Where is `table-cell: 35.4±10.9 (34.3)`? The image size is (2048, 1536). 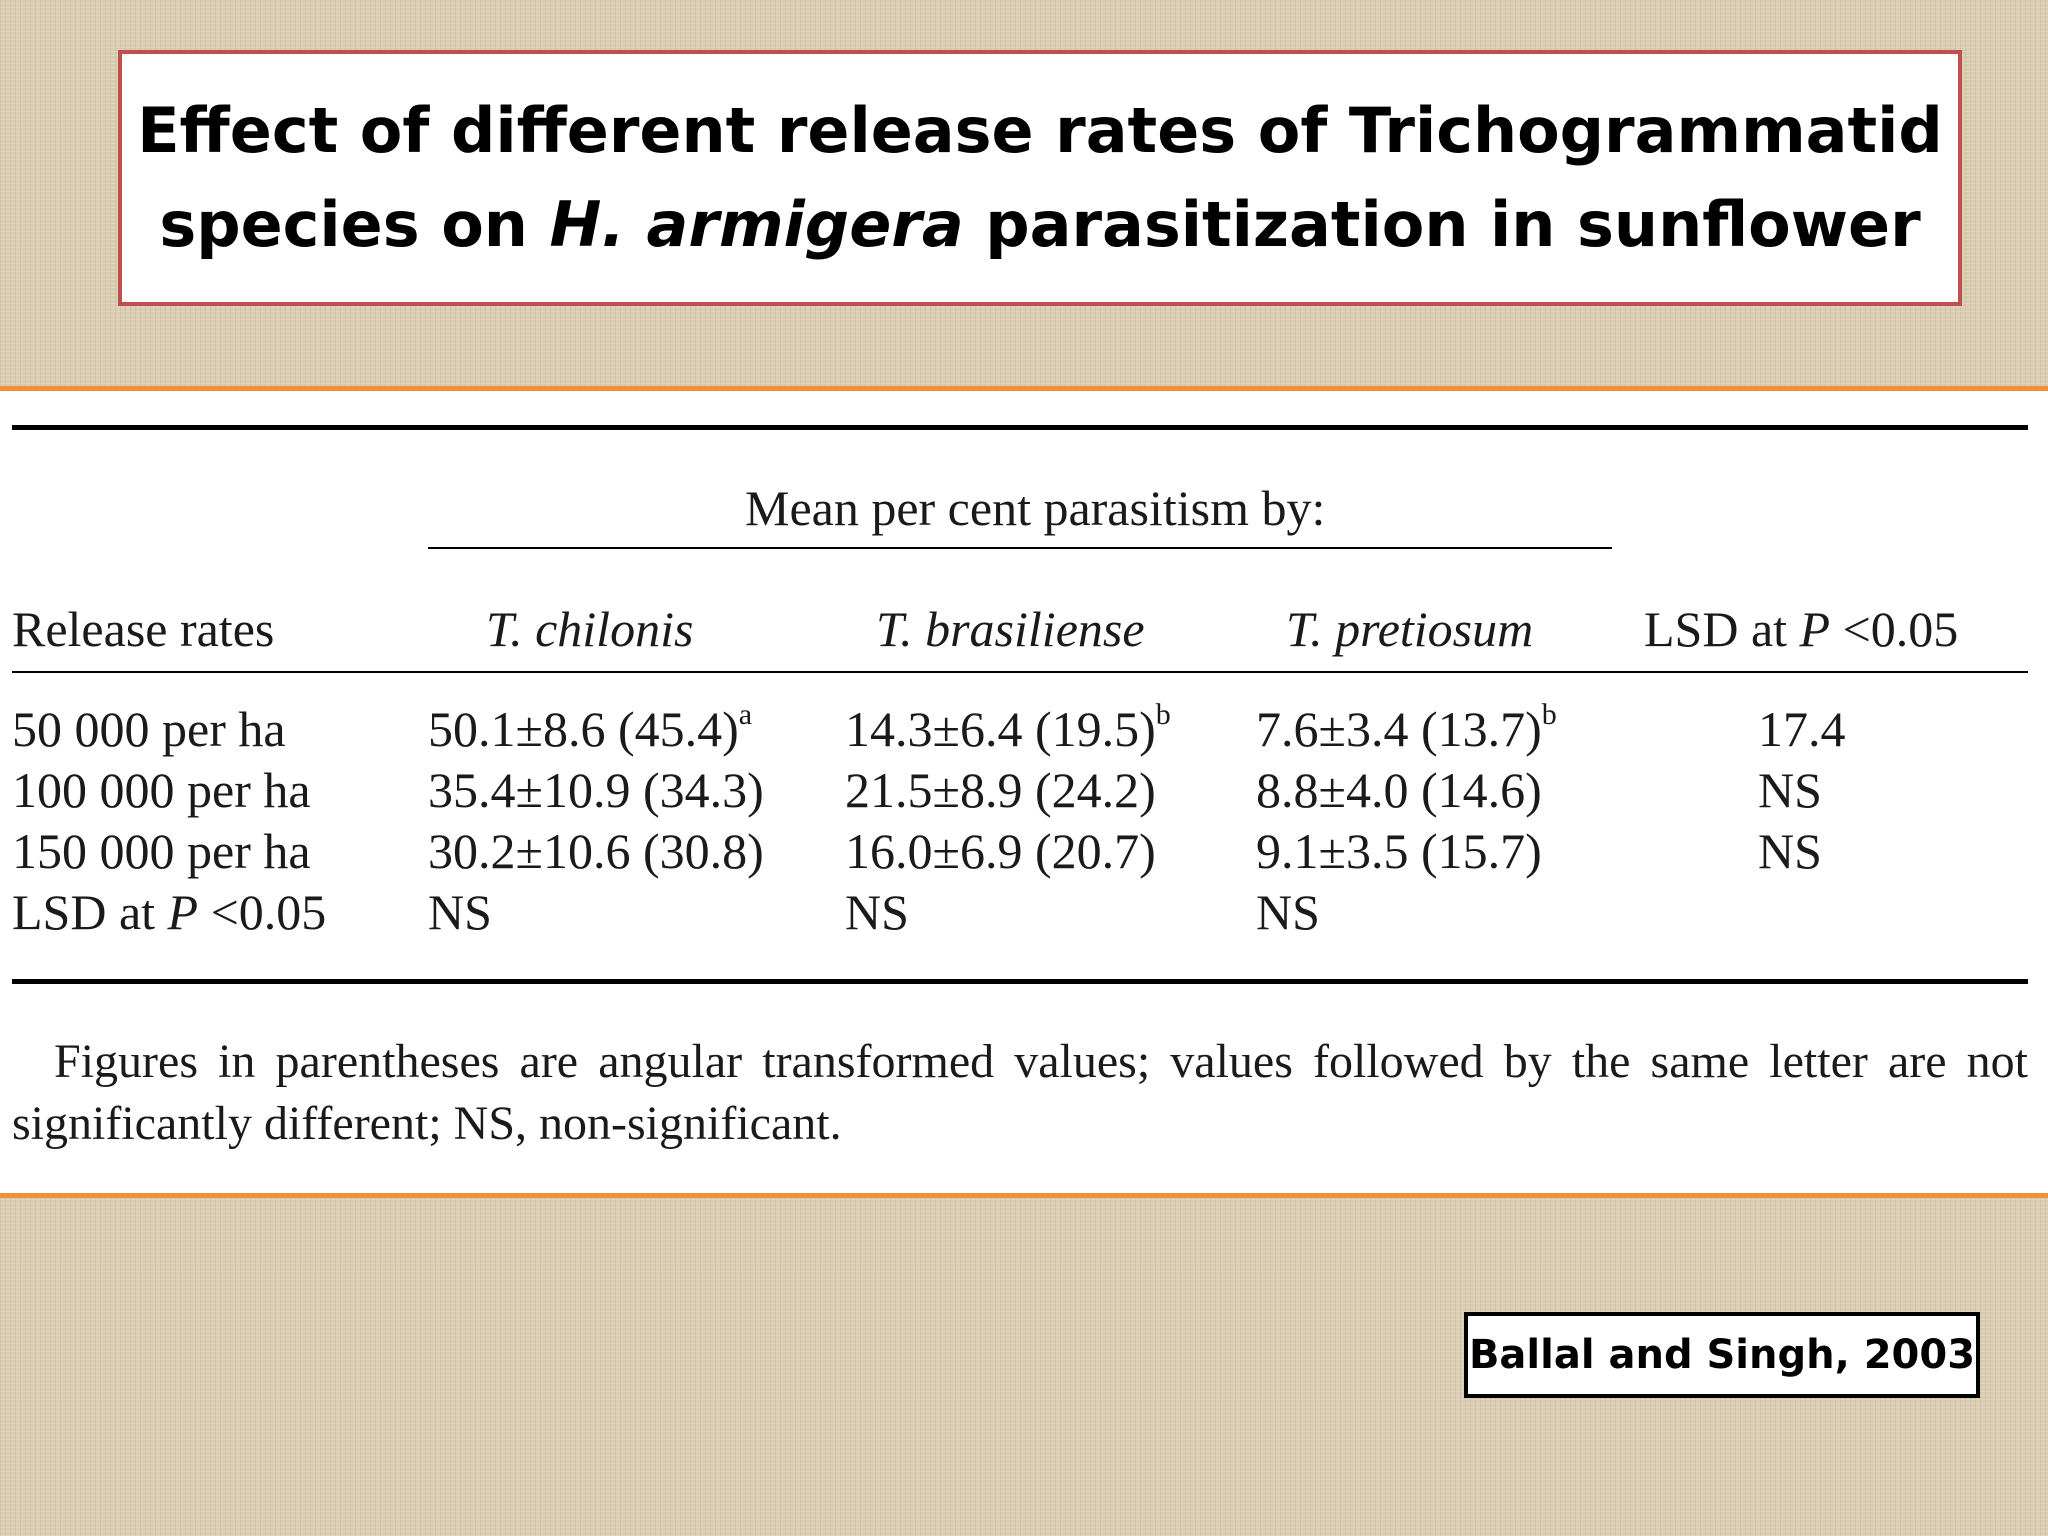 table-cell: 35.4±10.9 (34.3) is located at coordinates (596, 790).